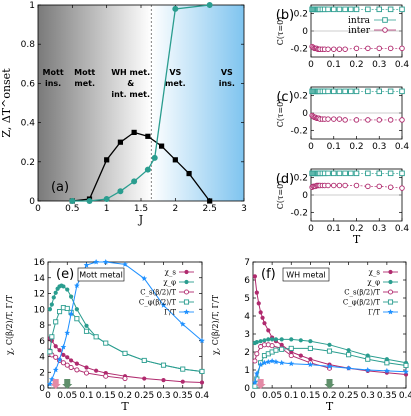 This screenshot has width=411, height=416. Describe the element at coordinates (171, 273) in the screenshot. I see `legend-label: χ_s` at that location.